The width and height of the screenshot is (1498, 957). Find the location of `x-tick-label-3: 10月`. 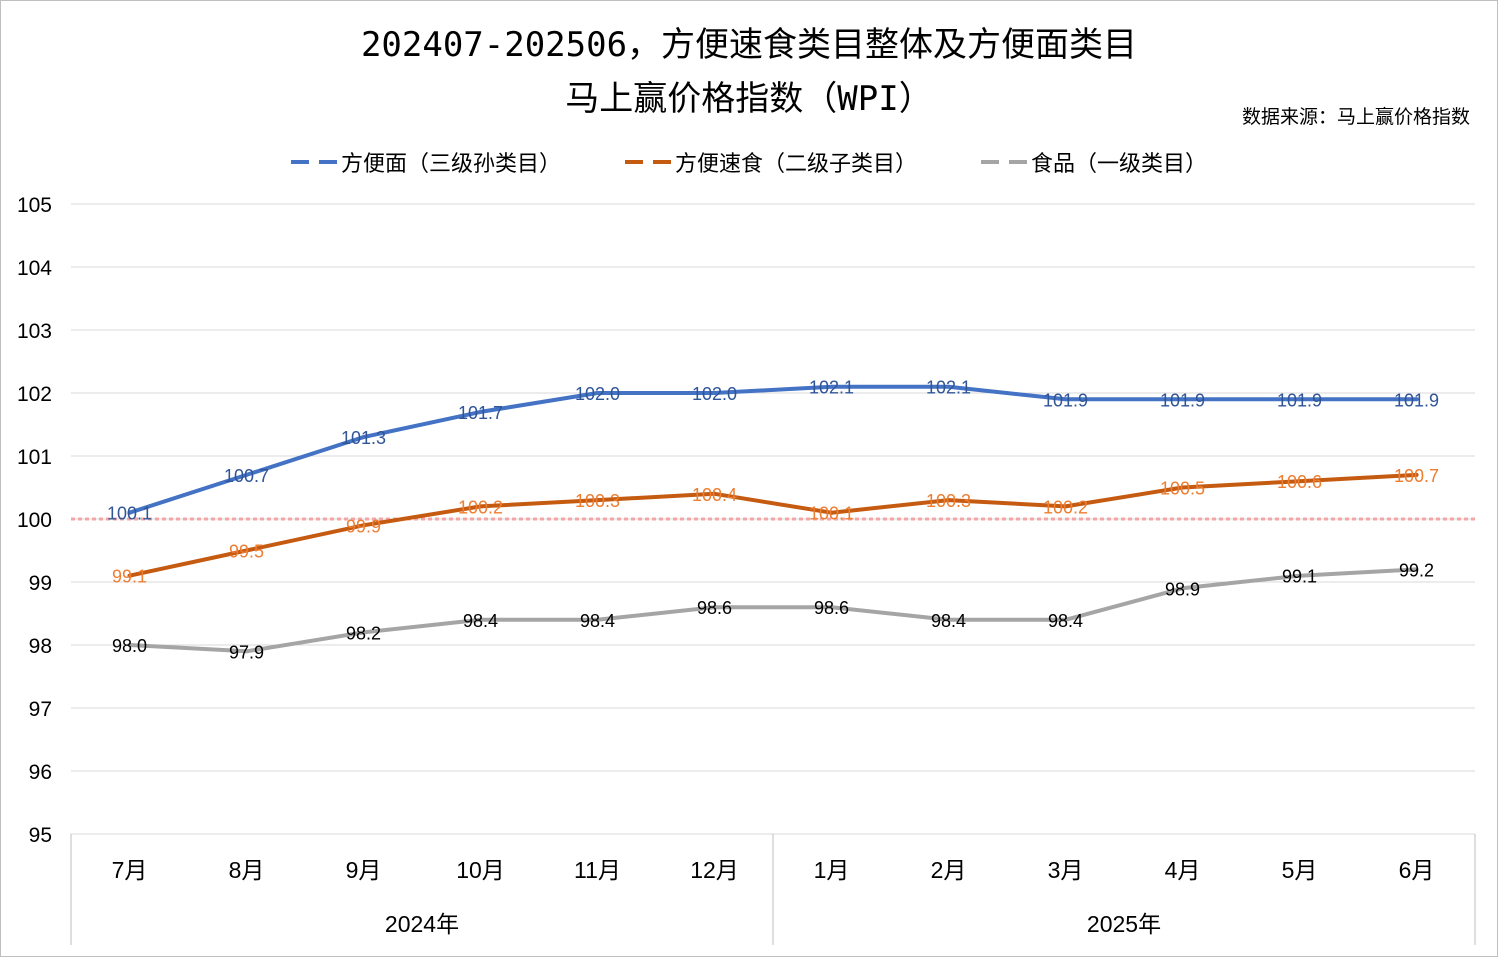

x-tick-label-3: 10月 is located at coordinates (480, 870).